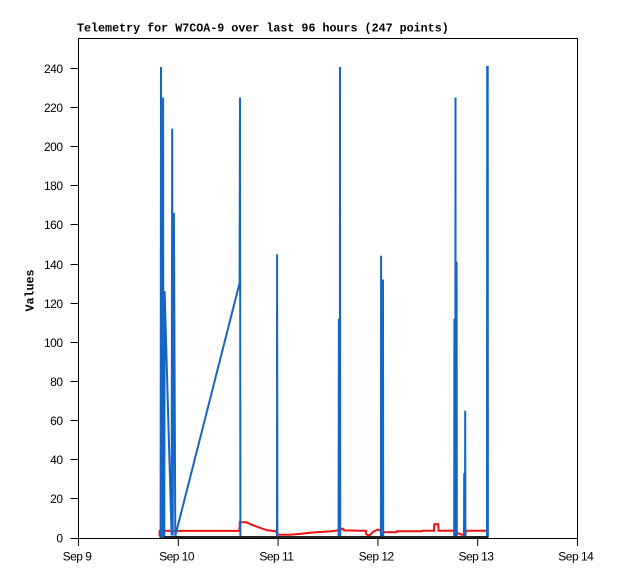 The width and height of the screenshot is (618, 579). I want to click on svg-text: Sep 10, so click(177, 557).